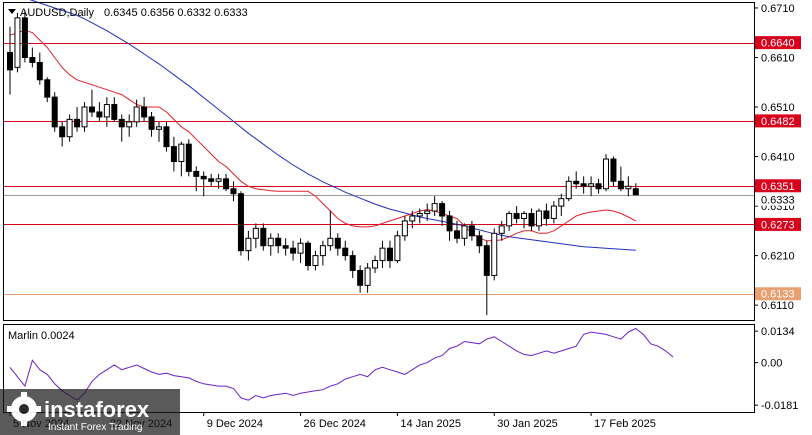  Describe the element at coordinates (778, 225) in the screenshot. I see `level-price-label: 0.6273` at that location.